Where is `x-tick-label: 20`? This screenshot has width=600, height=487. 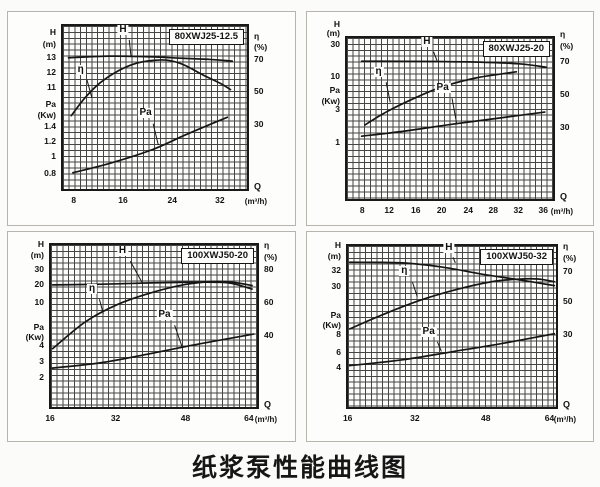 x-tick-label: 20 is located at coordinates (441, 210).